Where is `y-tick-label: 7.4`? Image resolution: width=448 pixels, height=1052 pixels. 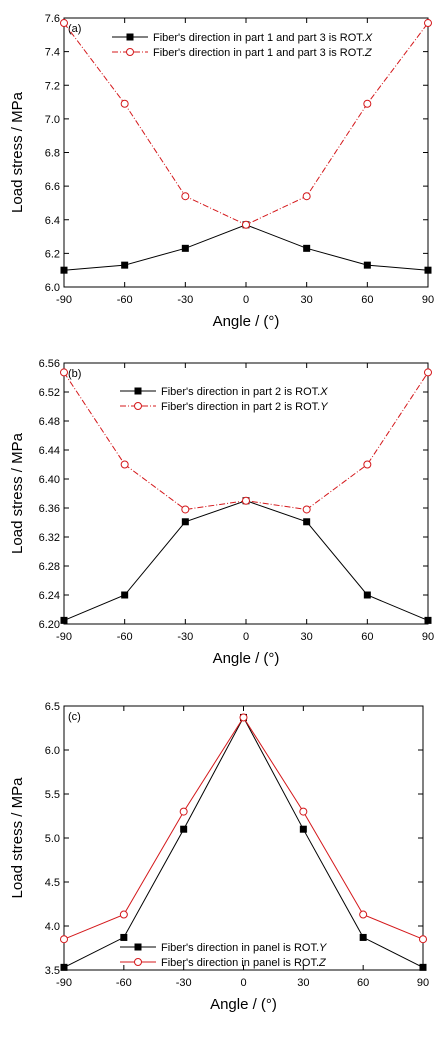 y-tick-label: 7.4 is located at coordinates (52, 53).